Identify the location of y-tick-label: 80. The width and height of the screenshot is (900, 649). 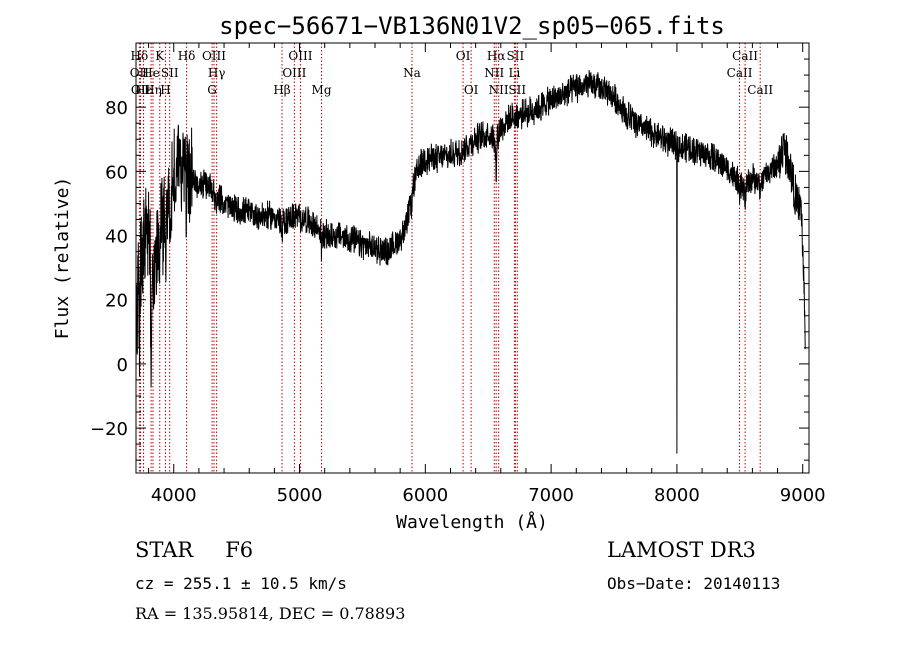
(116, 108).